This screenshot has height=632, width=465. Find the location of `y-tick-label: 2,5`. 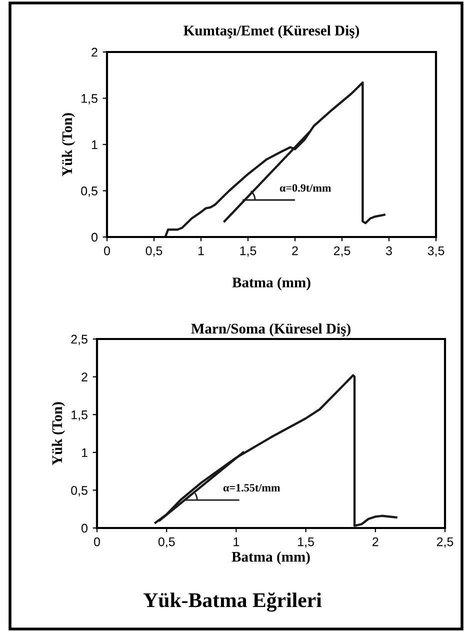

y-tick-label: 2,5 is located at coordinates (79, 340).